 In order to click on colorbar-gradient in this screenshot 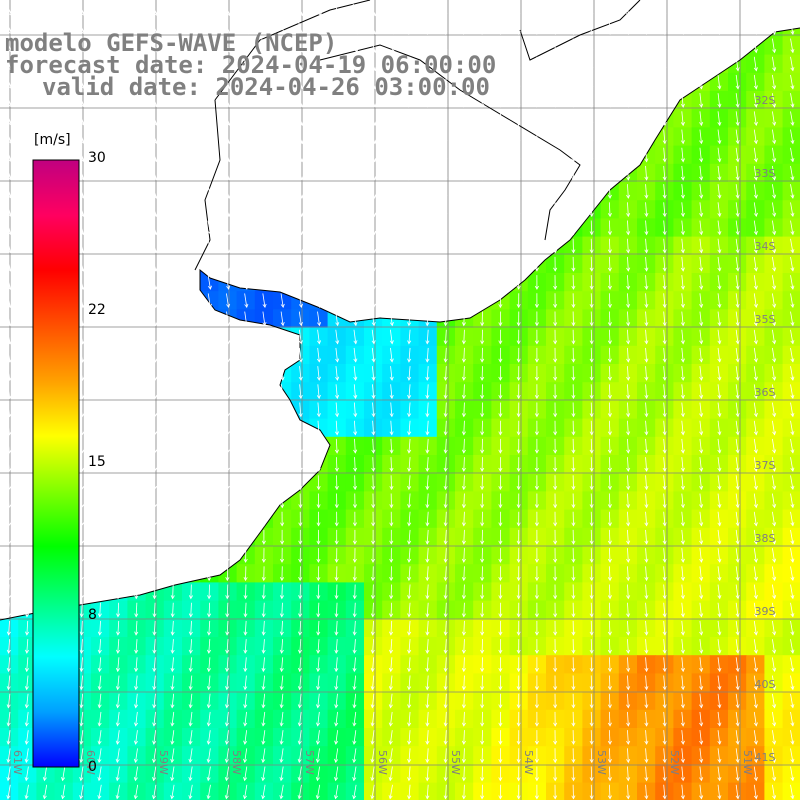, I will do `click(56, 463)`.